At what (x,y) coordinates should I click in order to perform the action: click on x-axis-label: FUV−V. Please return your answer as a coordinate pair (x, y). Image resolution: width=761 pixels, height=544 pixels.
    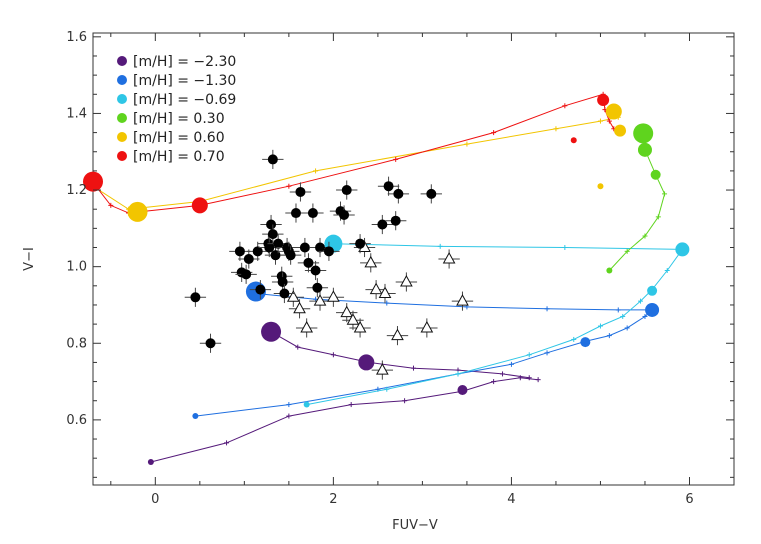
    Looking at the image, I should click on (415, 525).